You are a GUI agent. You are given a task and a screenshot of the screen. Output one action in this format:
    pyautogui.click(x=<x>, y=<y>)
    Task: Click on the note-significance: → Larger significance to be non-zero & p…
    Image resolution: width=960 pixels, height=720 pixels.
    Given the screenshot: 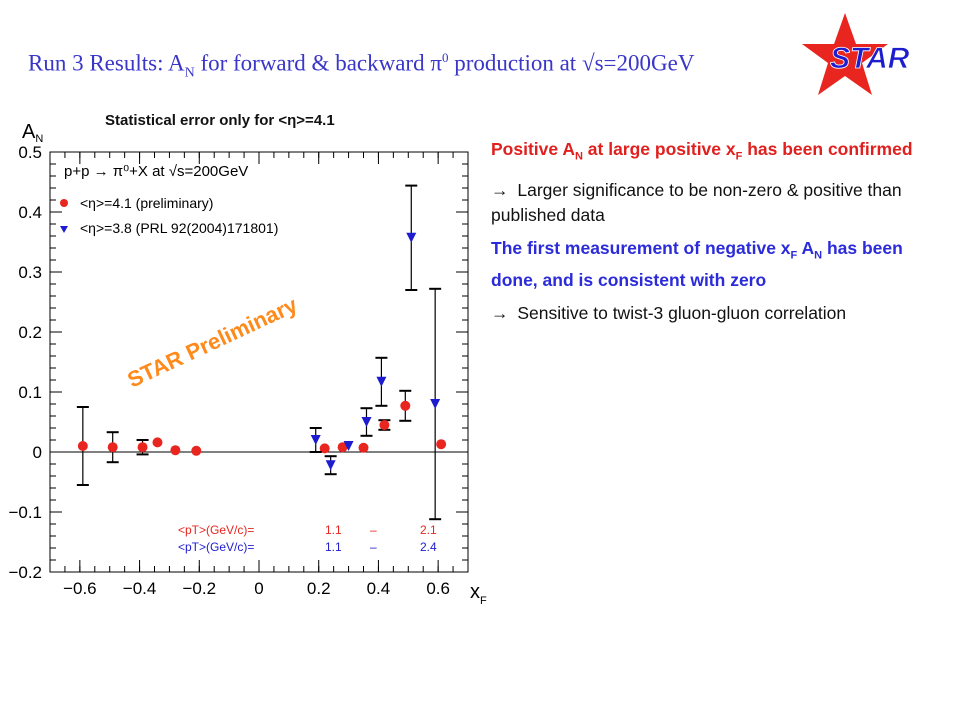 What is the action you would take?
    pyautogui.click(x=696, y=202)
    